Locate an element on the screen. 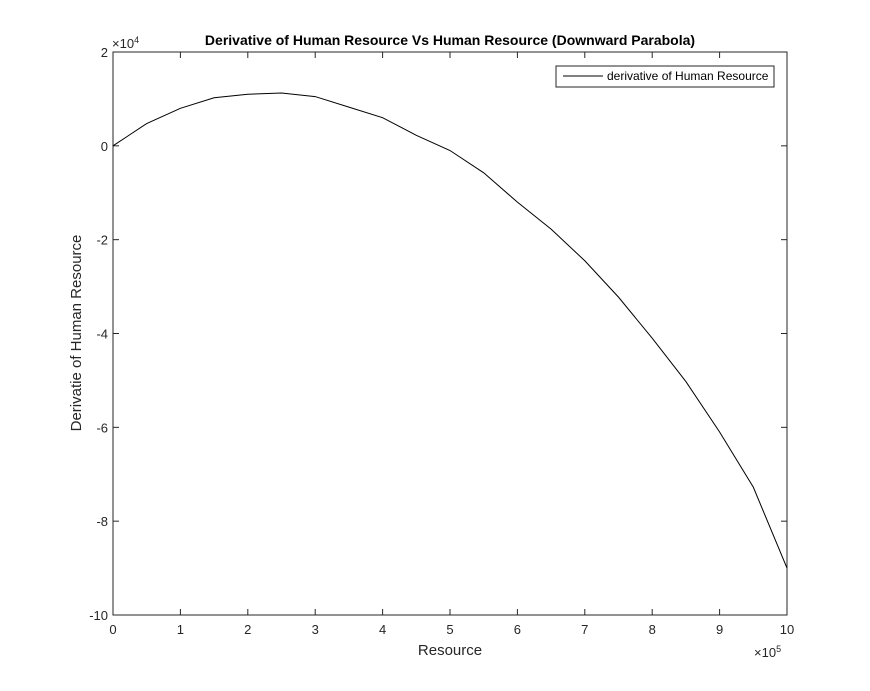 The image size is (870, 691). y-tick-label: -8 is located at coordinates (102, 521).